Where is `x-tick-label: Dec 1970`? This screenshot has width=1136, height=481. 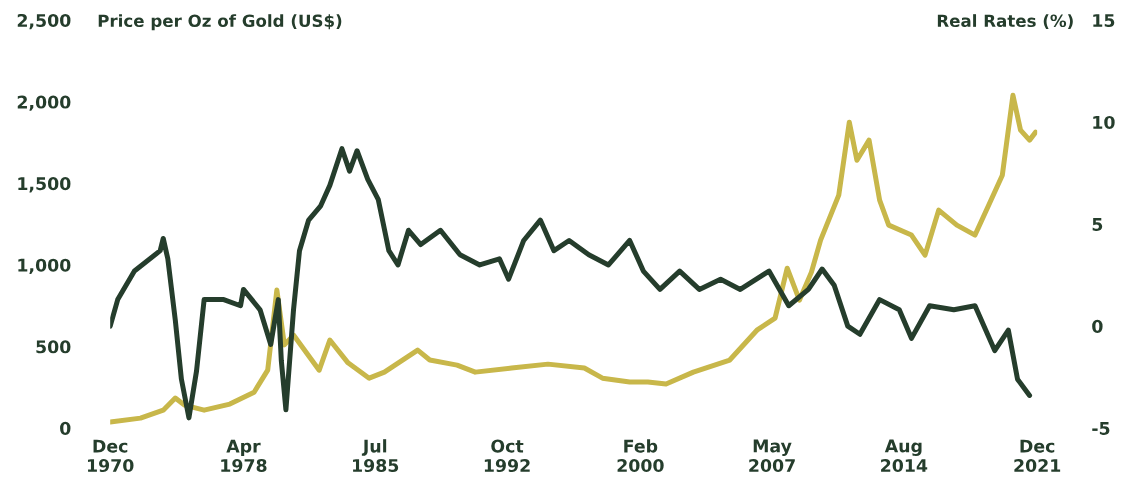 x-tick-label: Dec 1970 is located at coordinates (110, 456).